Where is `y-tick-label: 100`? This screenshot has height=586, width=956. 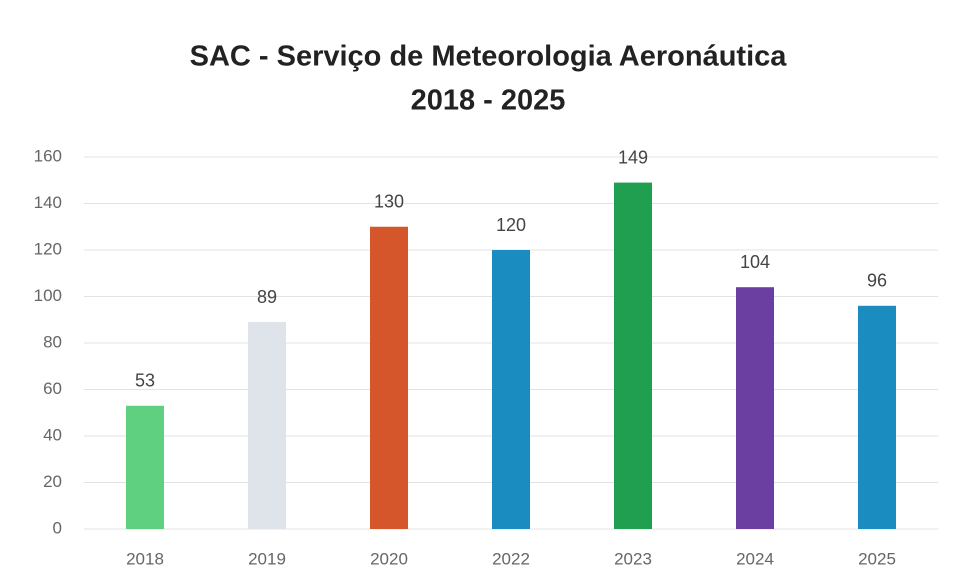 y-tick-label: 100 is located at coordinates (48, 295).